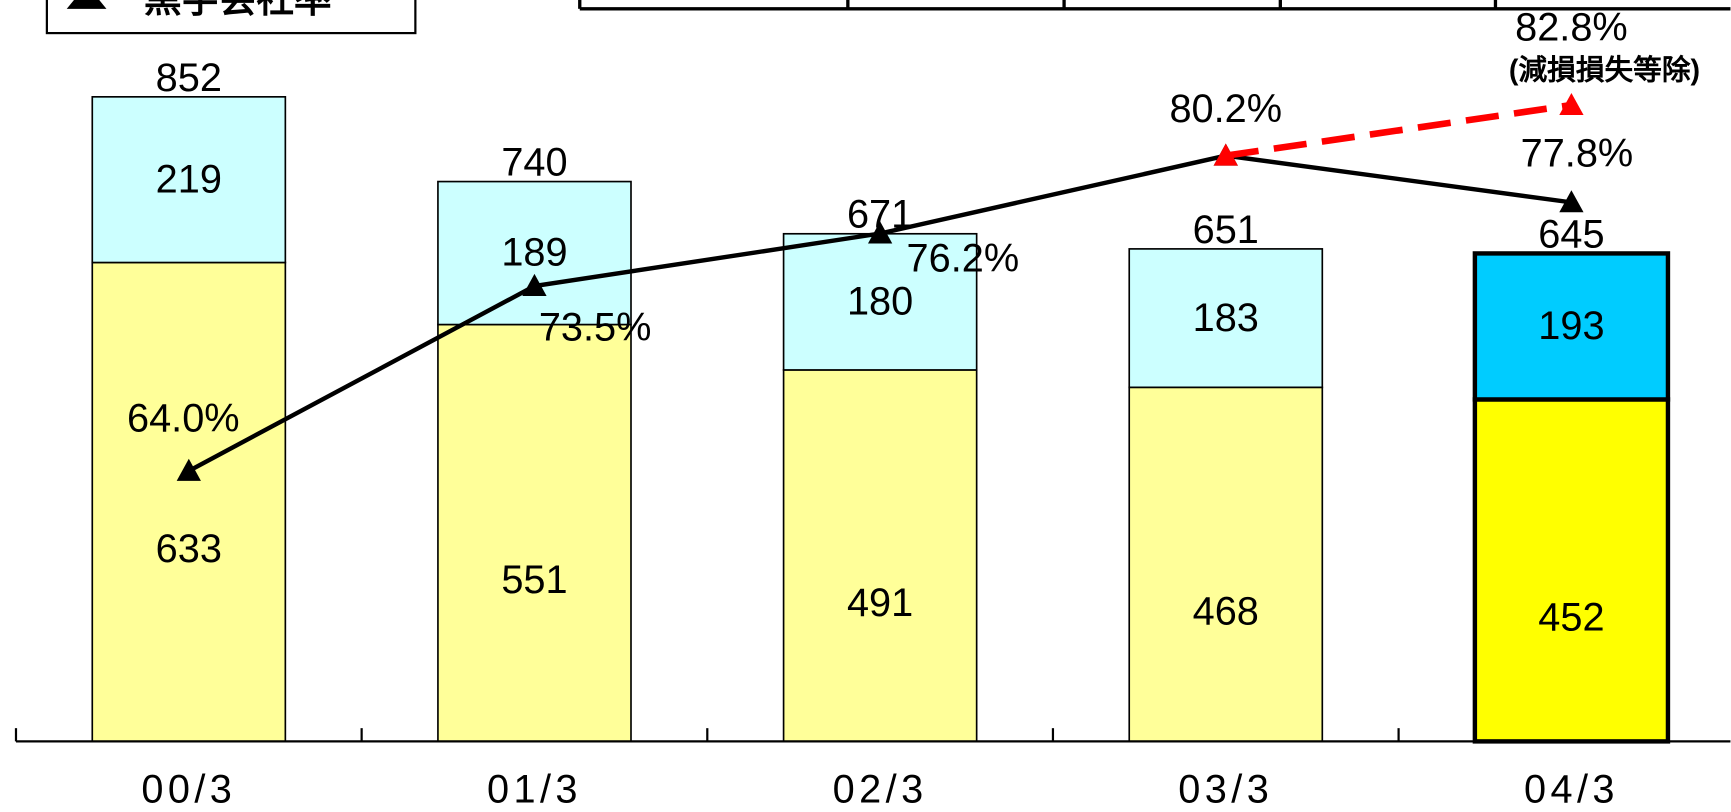 This screenshot has width=1731, height=812. Describe the element at coordinates (188, 790) in the screenshot. I see `x-tick-label: 00/3` at that location.